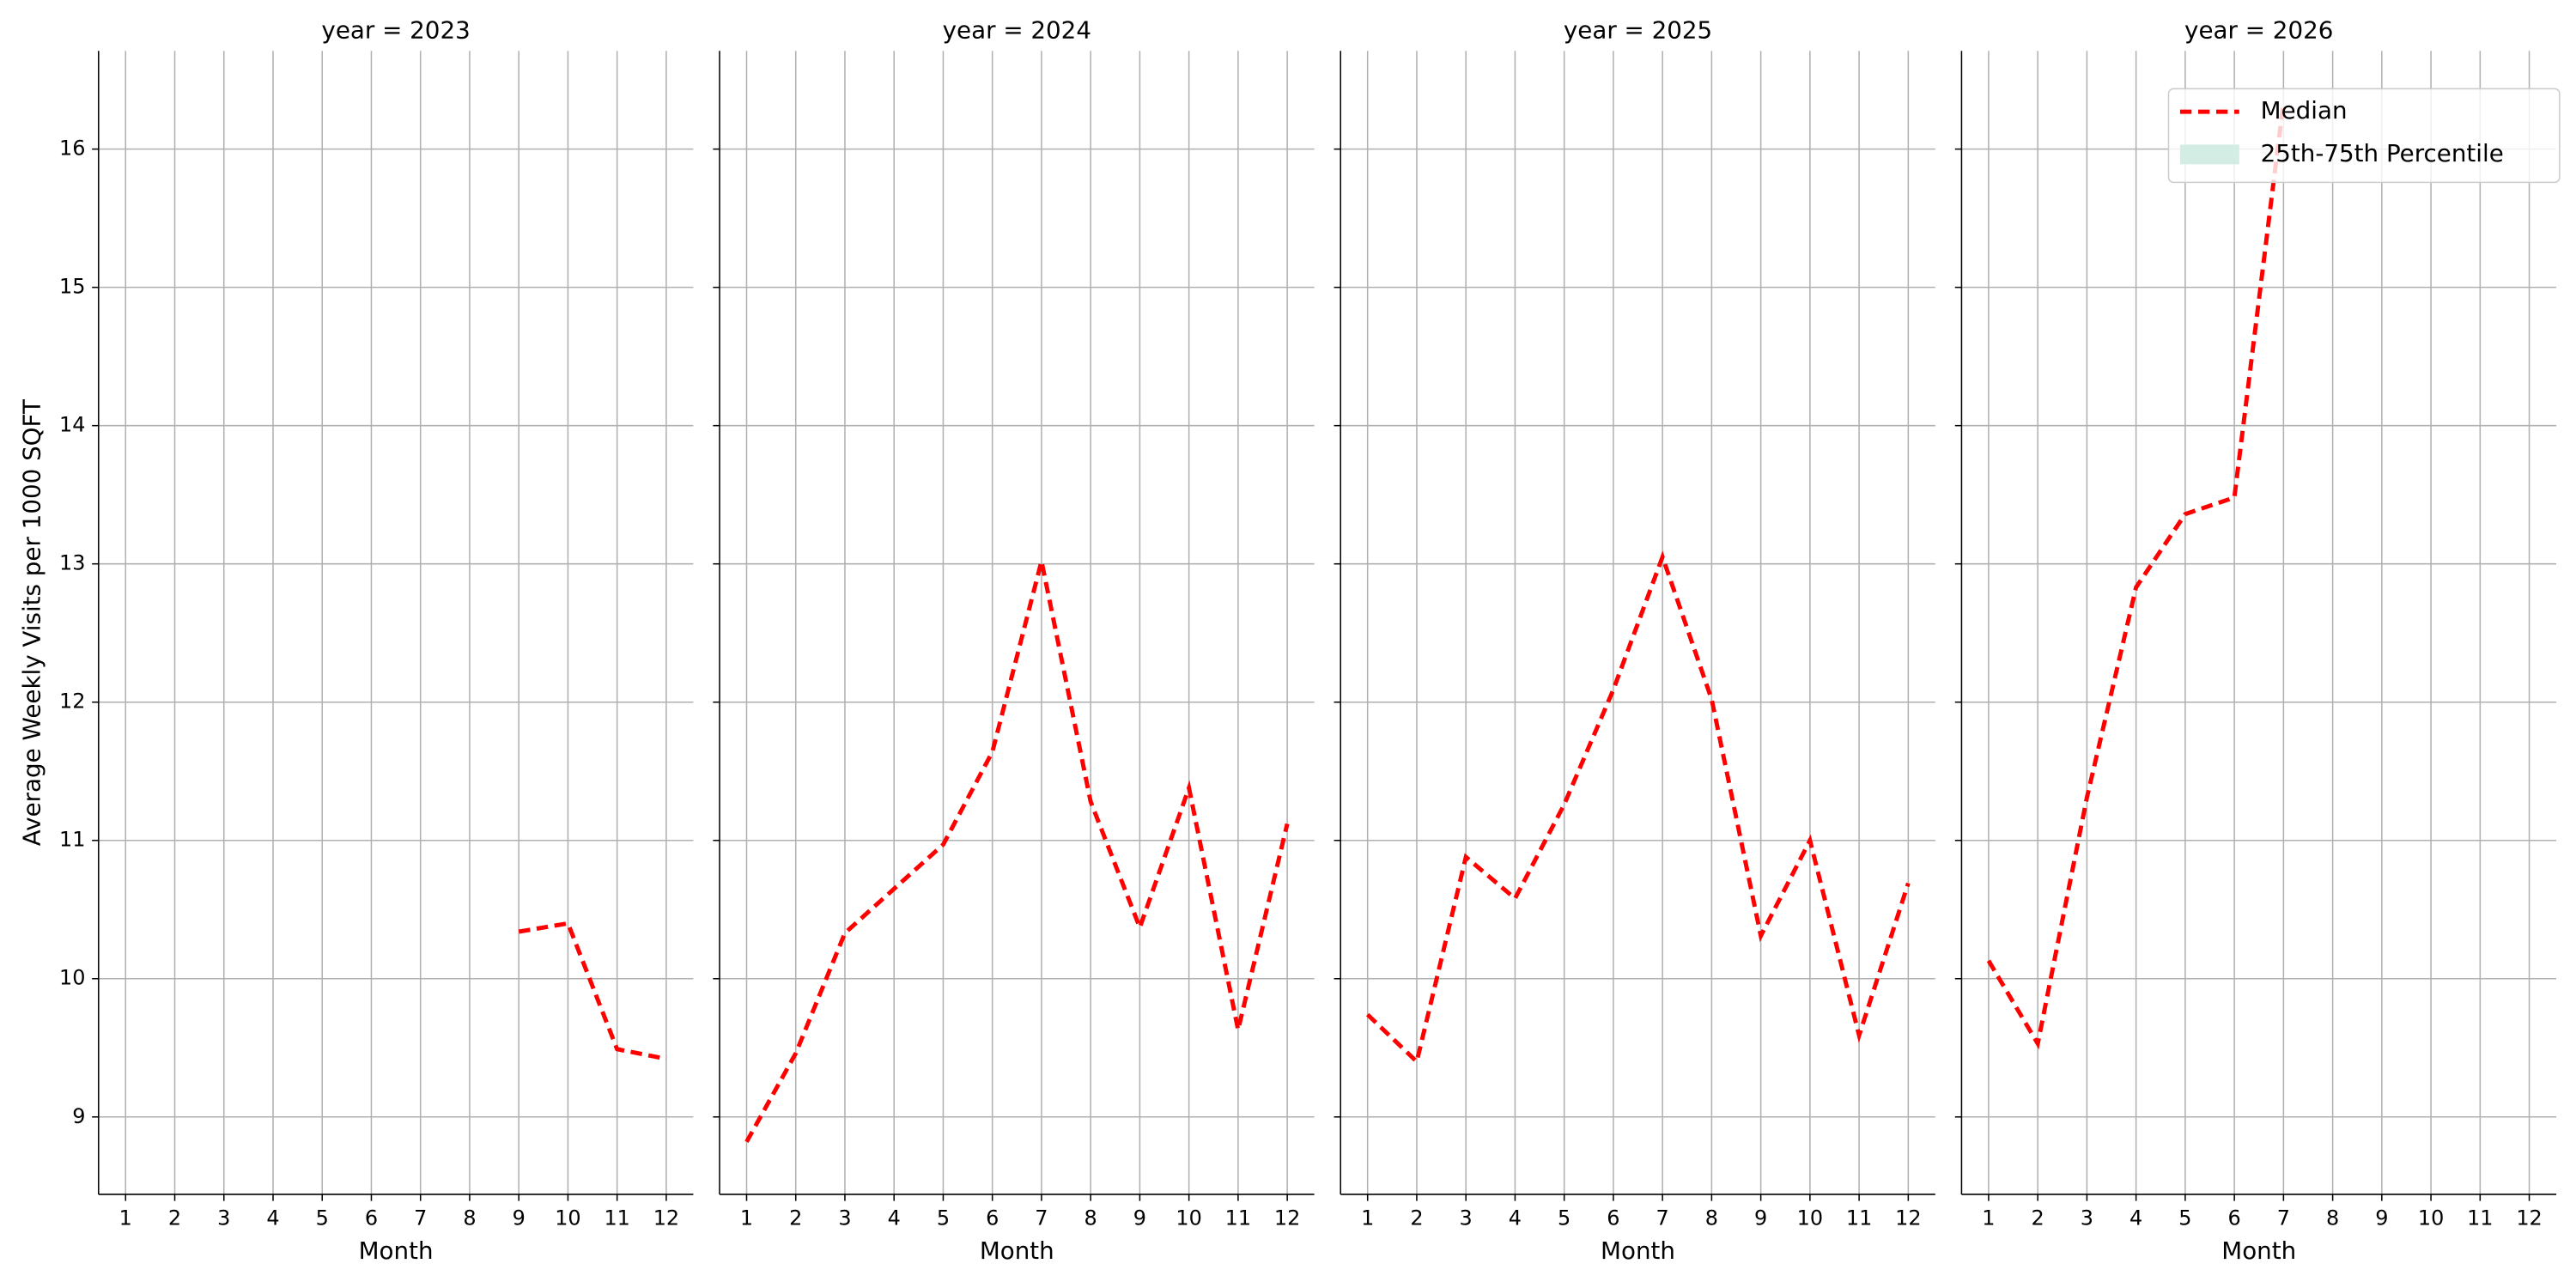 The width and height of the screenshot is (2576, 1288). I want to click on y-tick-label: 9, so click(78, 1116).